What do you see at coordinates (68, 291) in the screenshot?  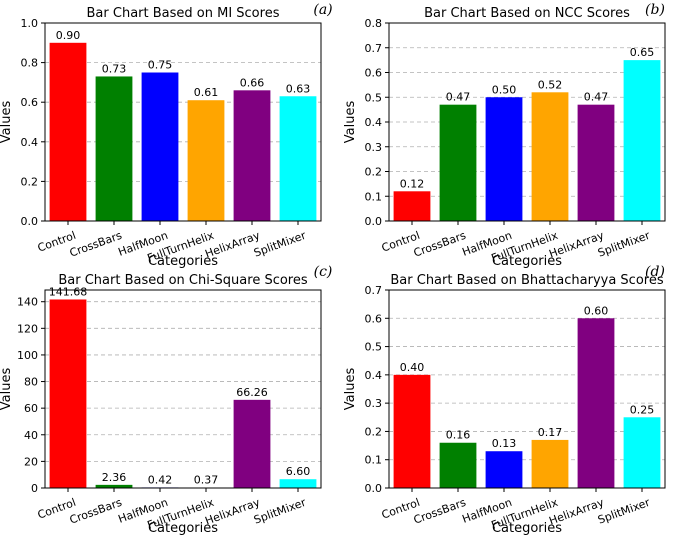 I see `data-label: 141.68` at bounding box center [68, 291].